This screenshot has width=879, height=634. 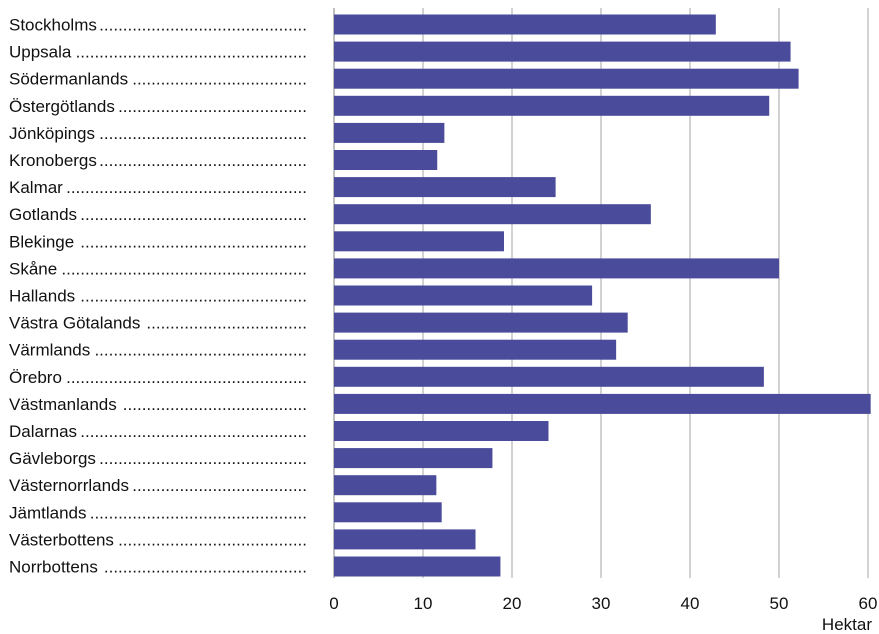 What do you see at coordinates (53, 567) in the screenshot?
I see `category-label: Norrbottens` at bounding box center [53, 567].